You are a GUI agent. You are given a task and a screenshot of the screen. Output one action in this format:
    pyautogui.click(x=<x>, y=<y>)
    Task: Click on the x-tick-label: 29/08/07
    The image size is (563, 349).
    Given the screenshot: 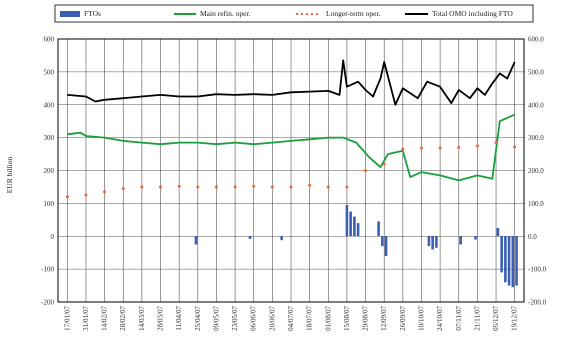 What is the action you would take?
    pyautogui.click(x=366, y=318)
    